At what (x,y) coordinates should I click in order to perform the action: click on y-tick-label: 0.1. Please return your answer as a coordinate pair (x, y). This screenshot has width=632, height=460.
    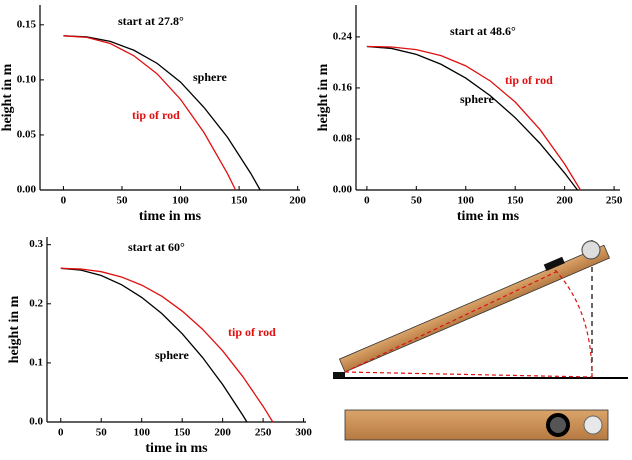
    Looking at the image, I should click on (36, 362).